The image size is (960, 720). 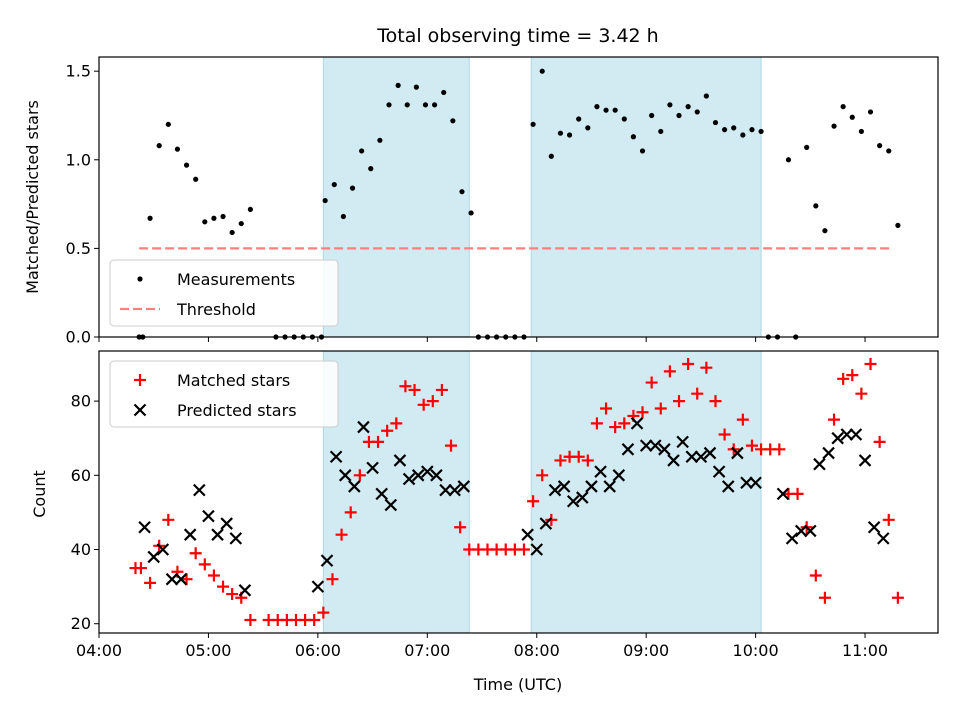 What do you see at coordinates (78, 159) in the screenshot?
I see `y-tick-label: 1.0` at bounding box center [78, 159].